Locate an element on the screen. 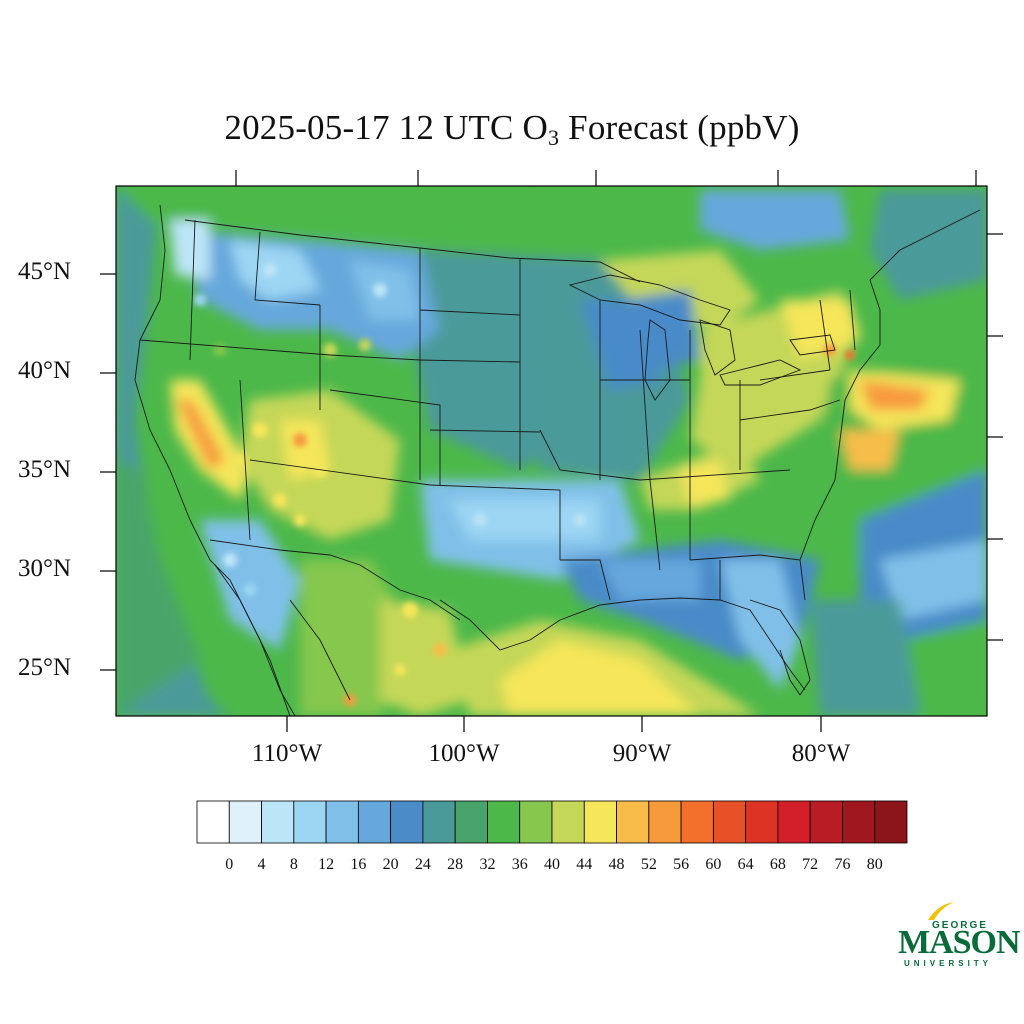 The height and width of the screenshot is (1024, 1024). logo-university-text: UNIVERSITY is located at coordinates (948, 963).